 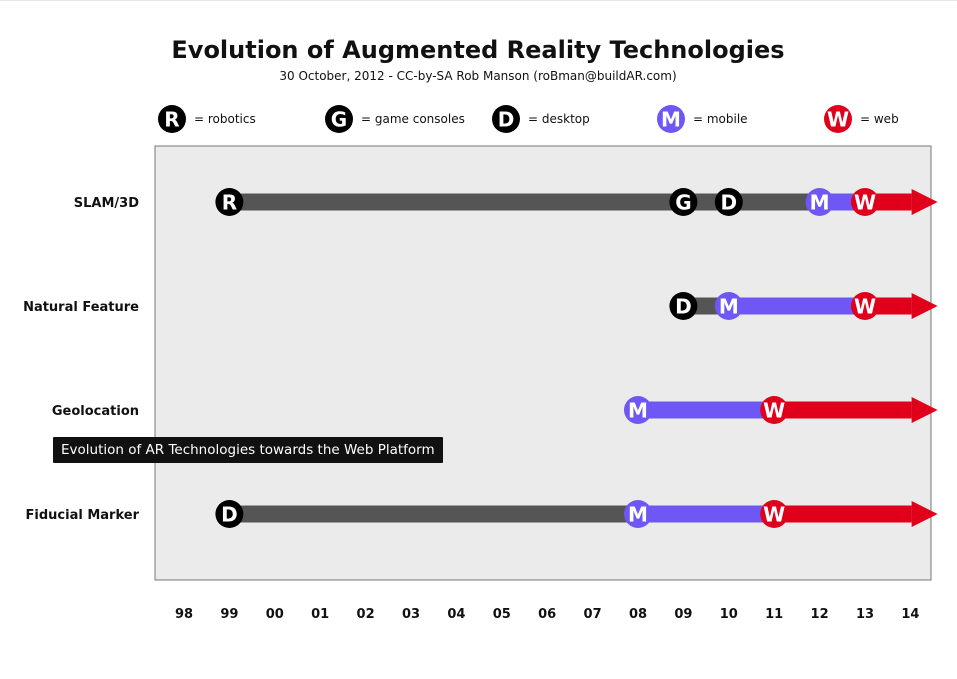 I want to click on legend-marker-desktop, so click(x=506, y=119).